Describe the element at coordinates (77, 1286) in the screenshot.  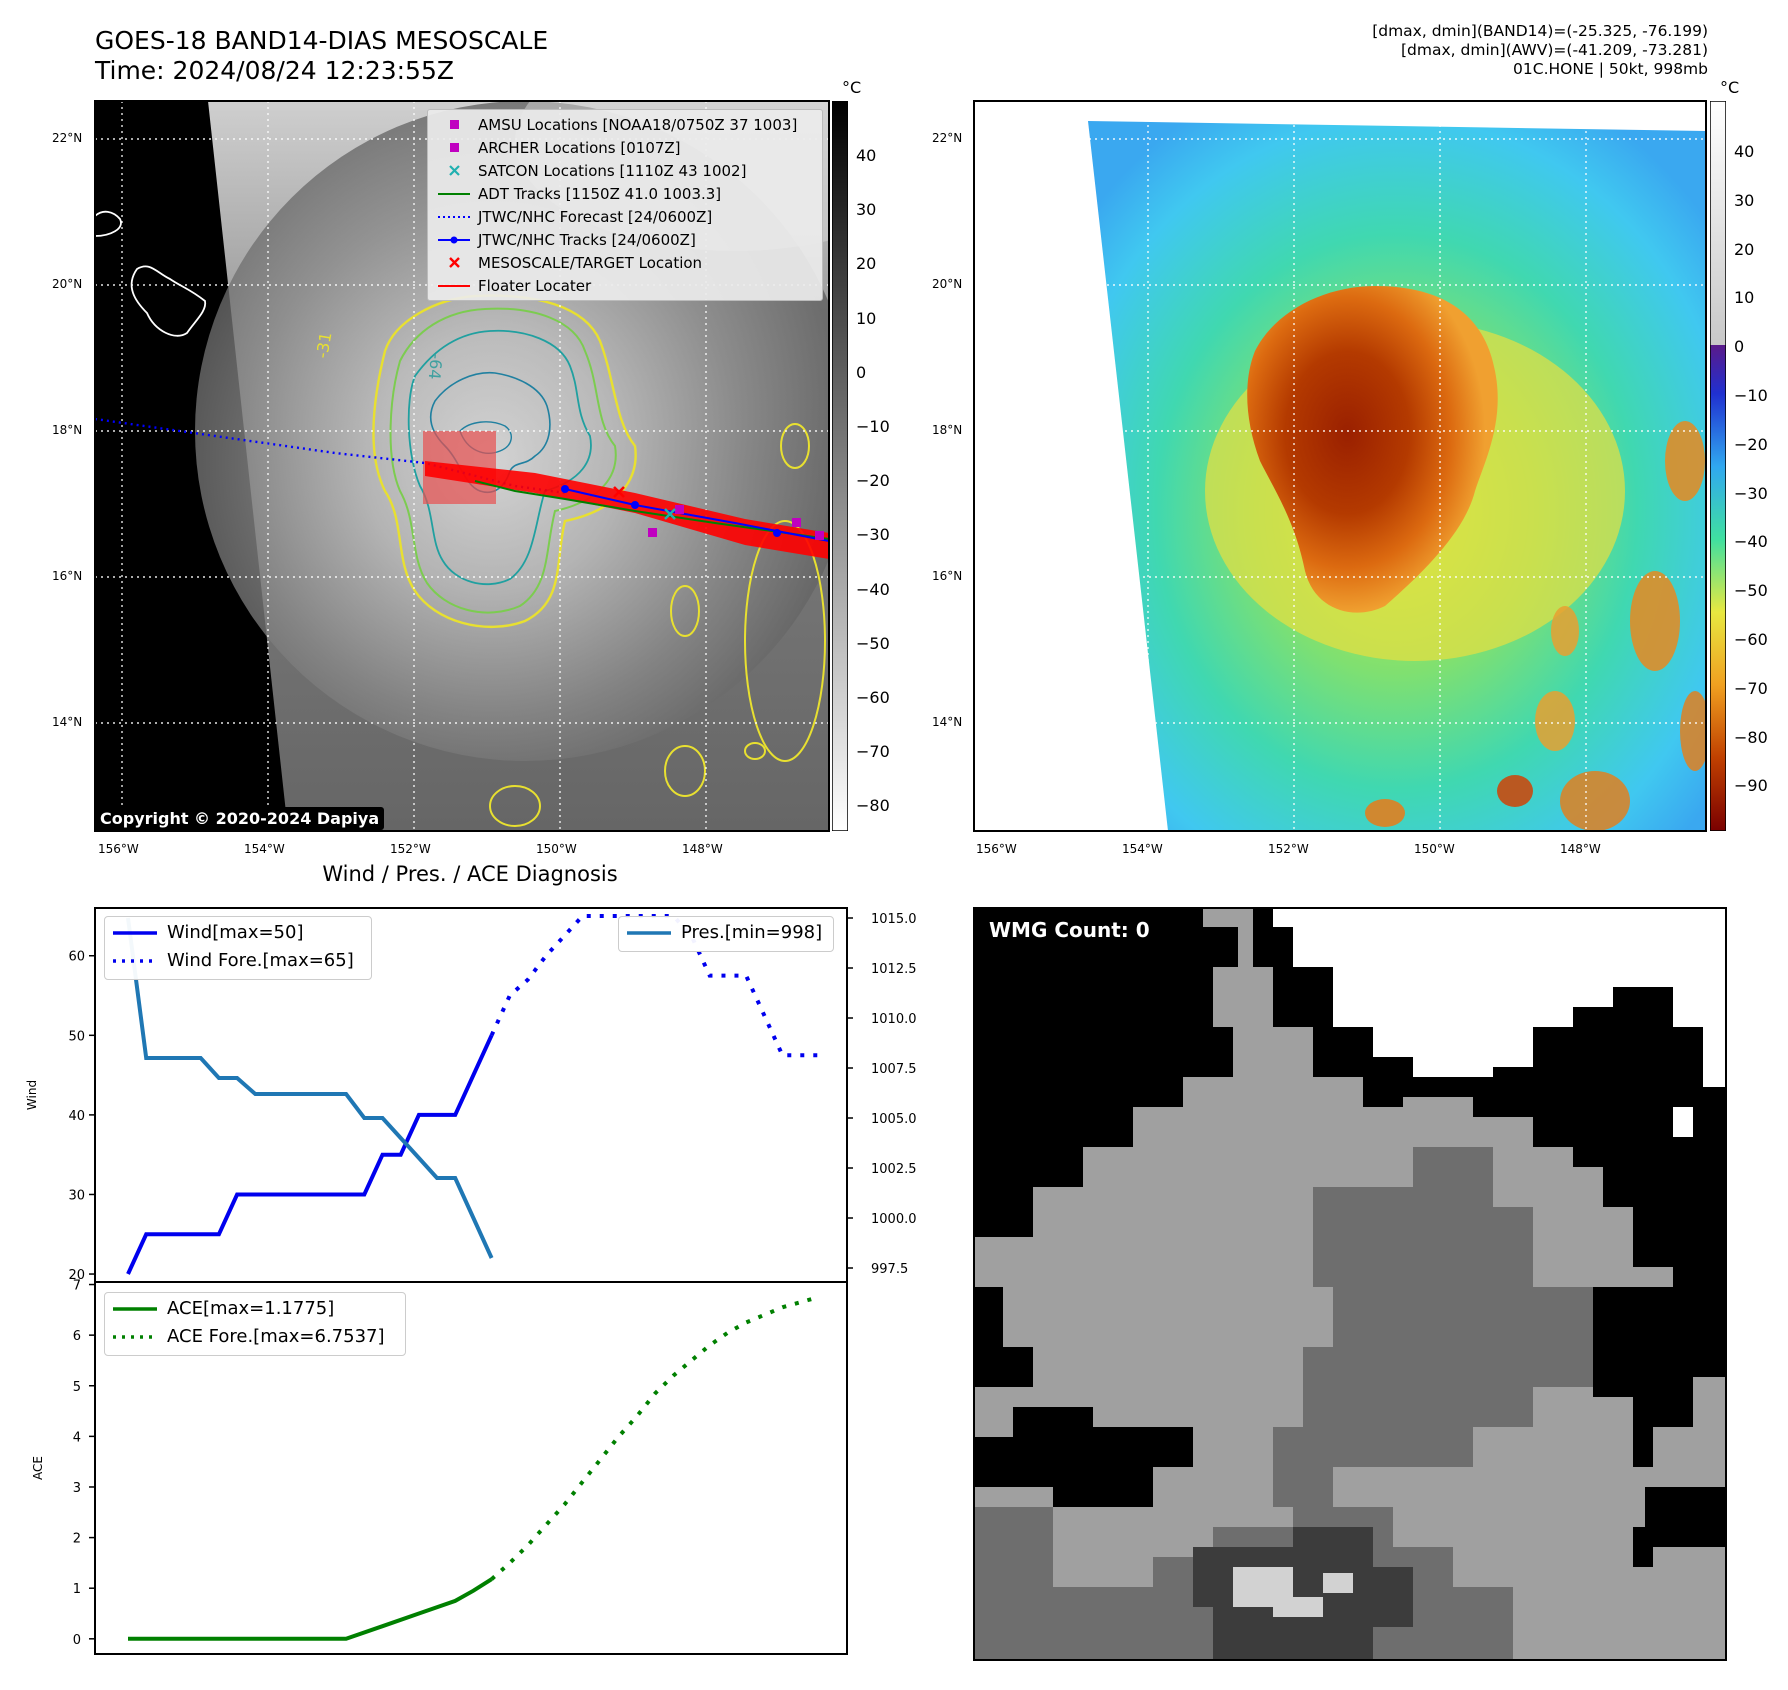
I see `ace-ytick-label: 7` at that location.